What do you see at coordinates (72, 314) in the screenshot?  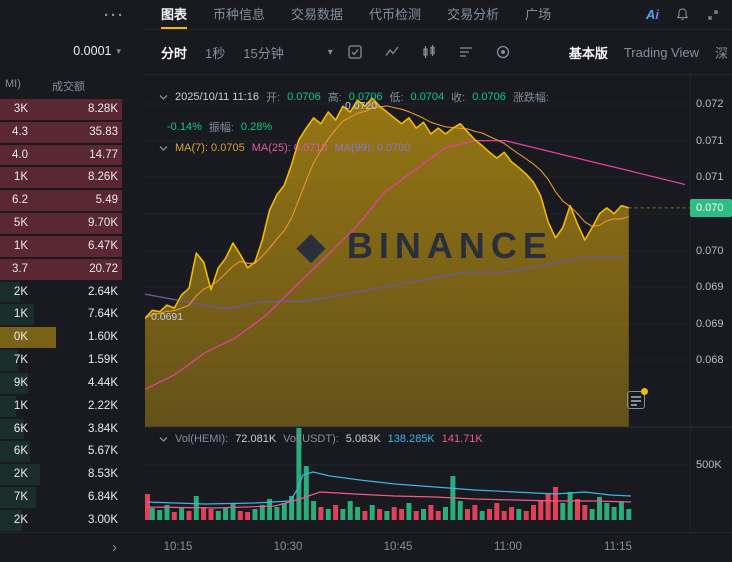 I see `orderbook-row: 1K 7.64K` at bounding box center [72, 314].